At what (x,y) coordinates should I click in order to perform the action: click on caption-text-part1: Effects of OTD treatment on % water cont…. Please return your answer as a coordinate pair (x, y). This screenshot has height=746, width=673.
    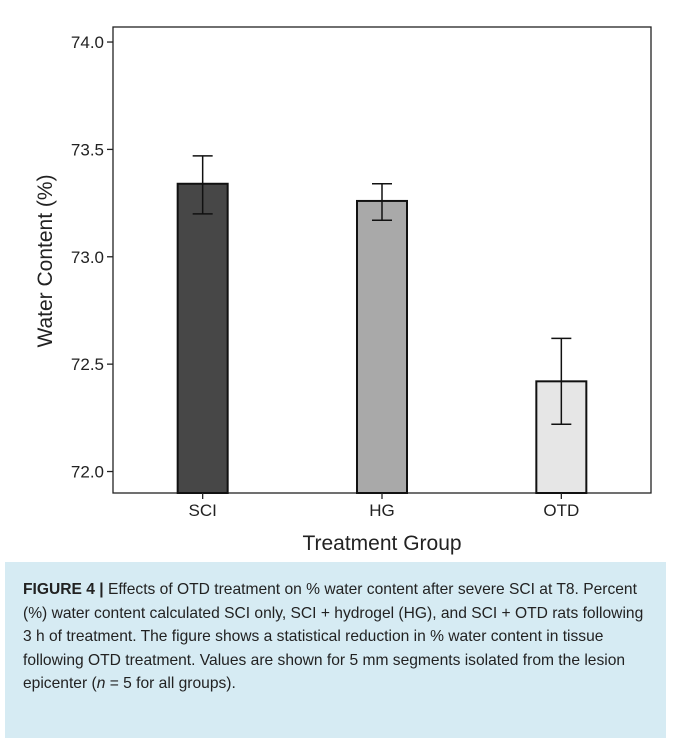
    Looking at the image, I should click on (333, 637).